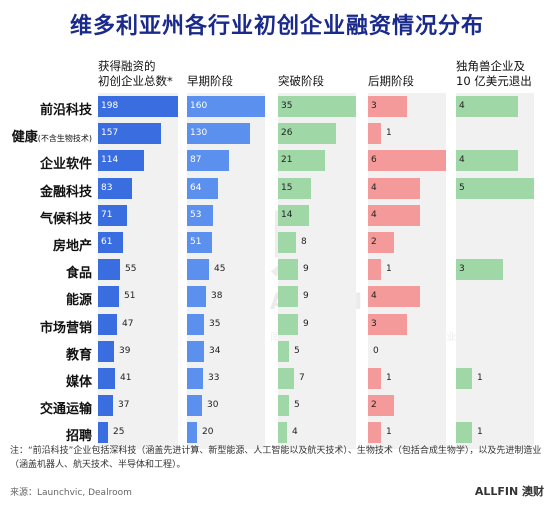 This screenshot has width=554, height=505. I want to click on category-label: 气候科技, so click(46, 217).